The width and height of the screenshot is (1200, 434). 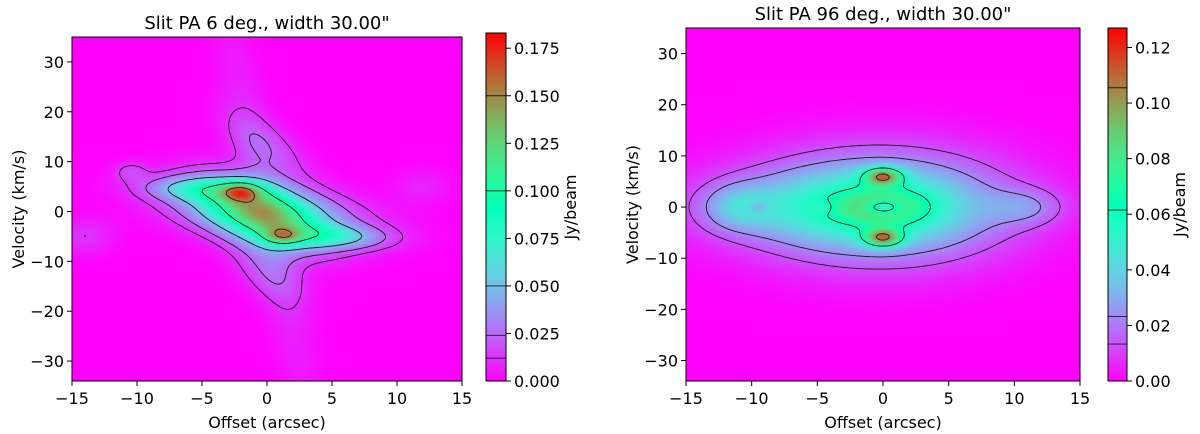 I want to click on colorbar-tick-label: 0.150, so click(x=537, y=96).